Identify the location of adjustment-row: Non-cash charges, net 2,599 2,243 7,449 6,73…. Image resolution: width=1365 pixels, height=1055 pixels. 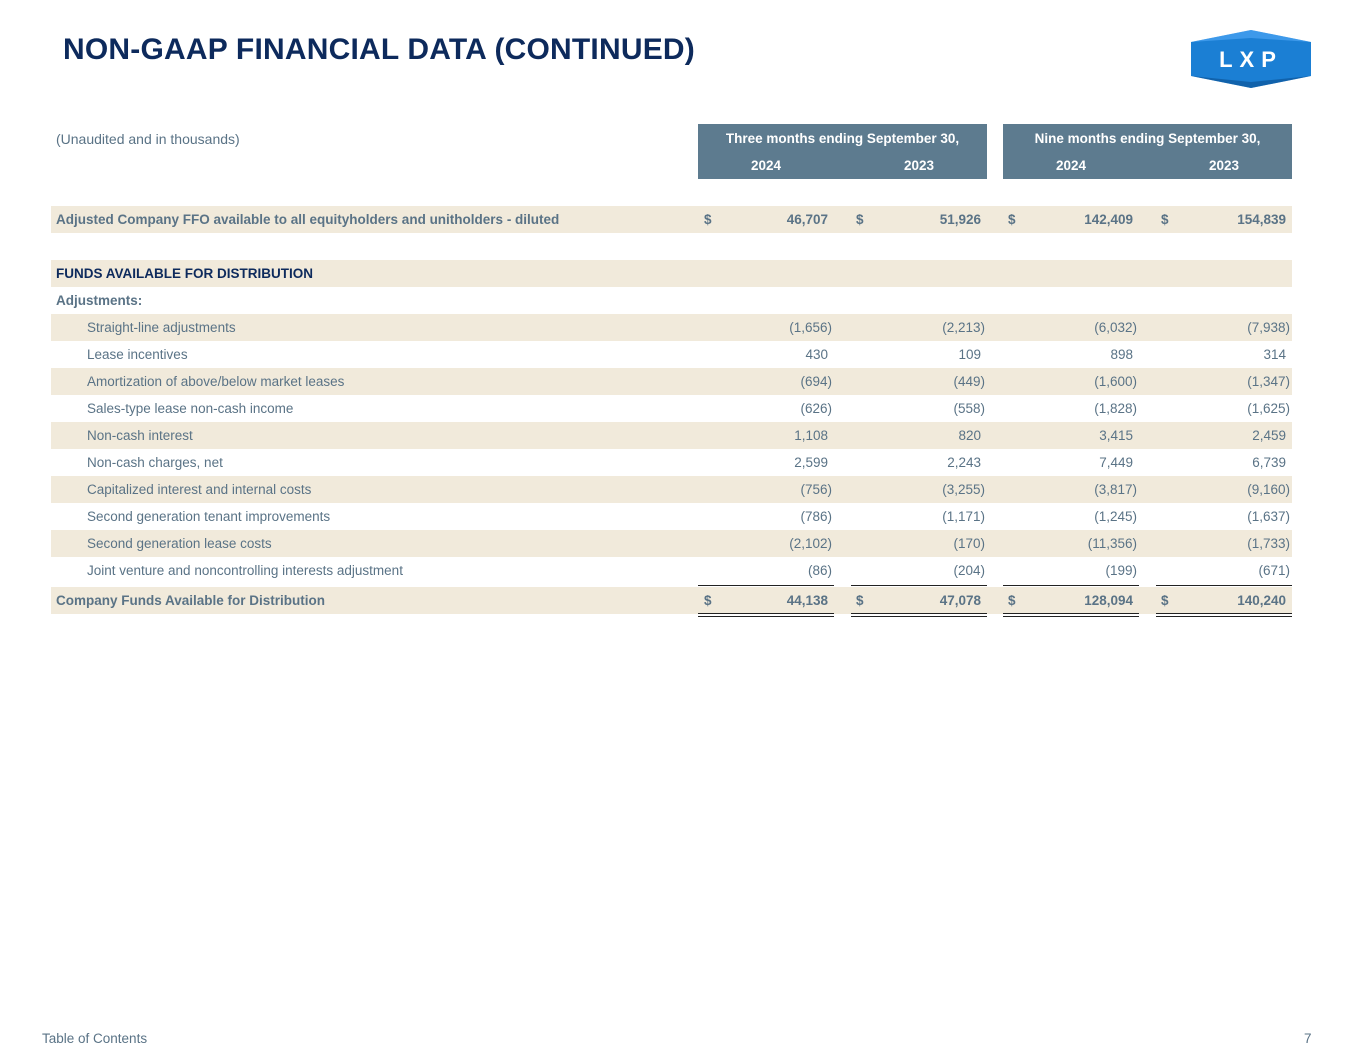
(671, 462).